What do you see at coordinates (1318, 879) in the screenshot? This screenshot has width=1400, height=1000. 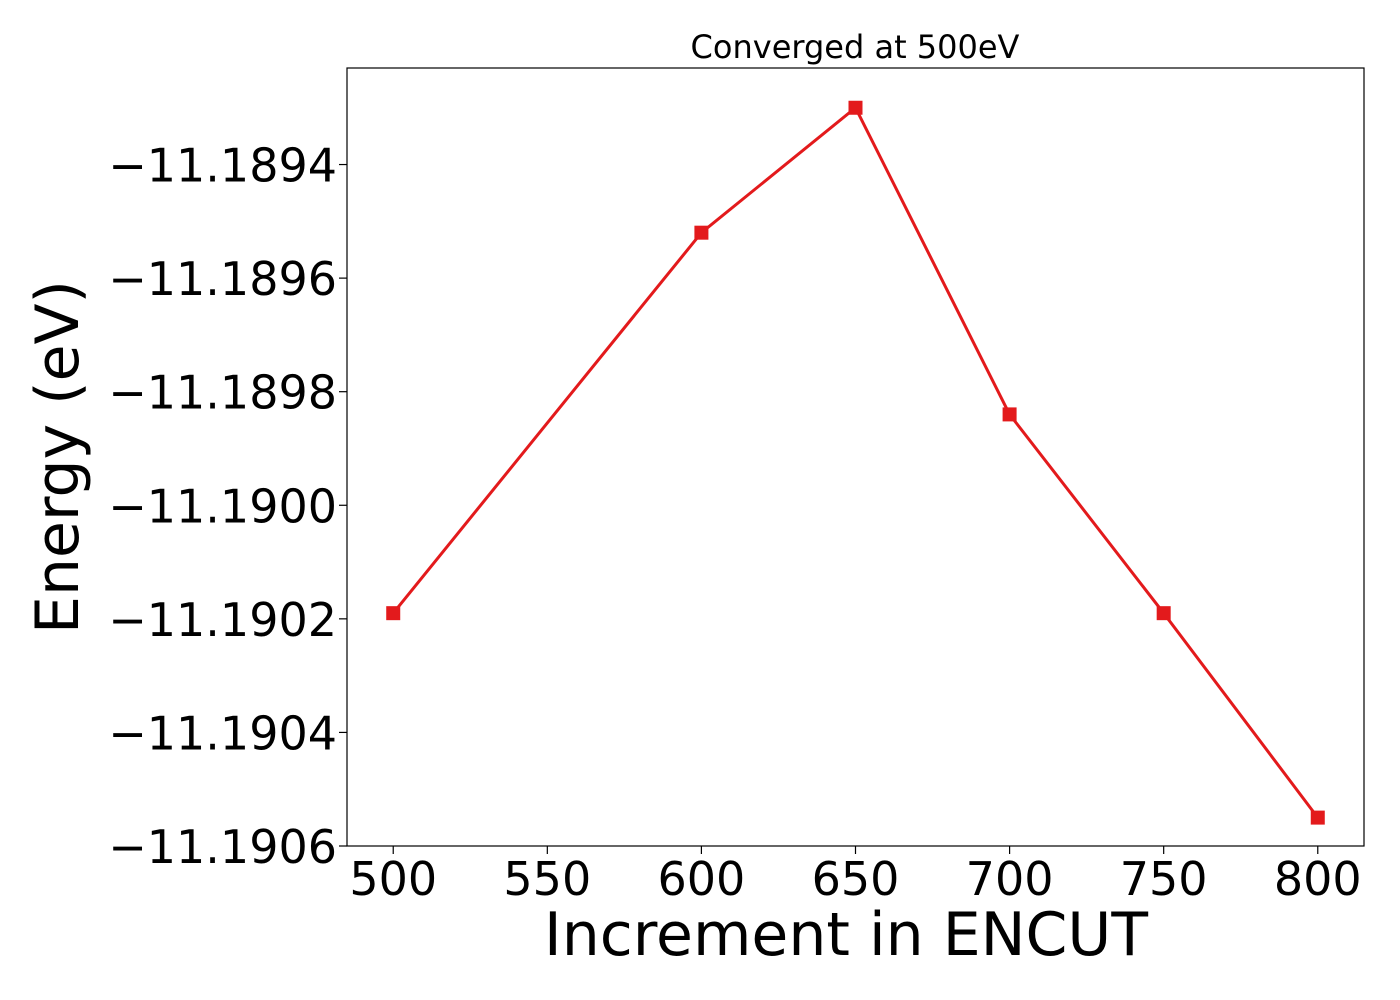 I see `x-tick-label: 800` at bounding box center [1318, 879].